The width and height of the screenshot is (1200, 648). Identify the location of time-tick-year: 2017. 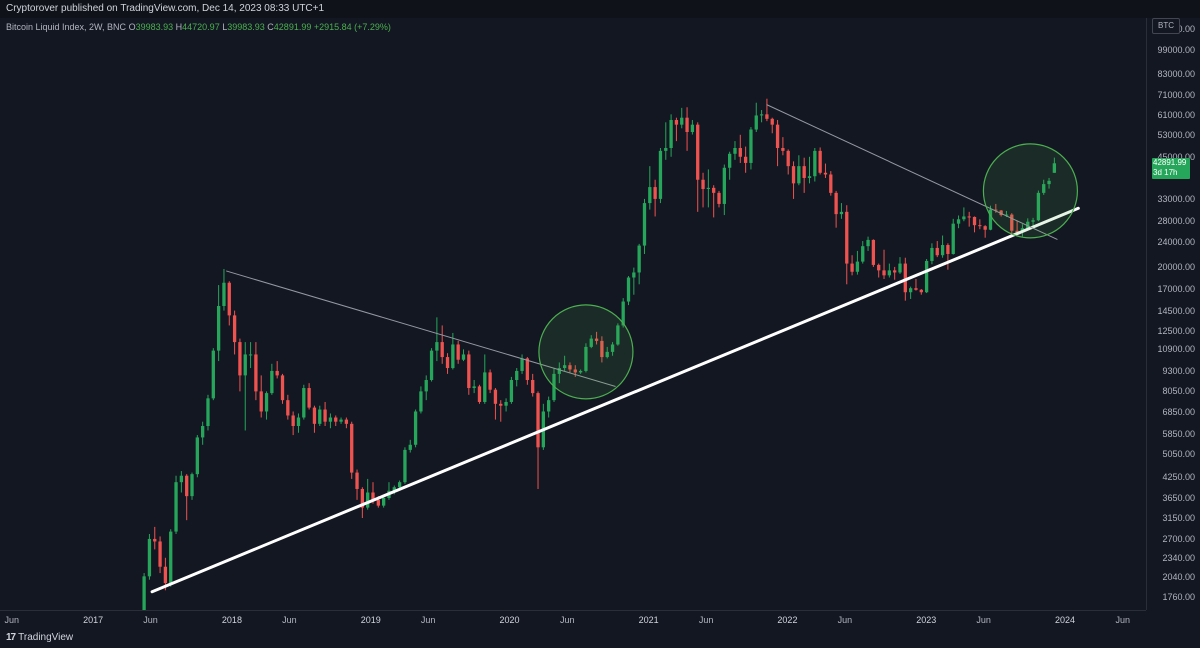
(93, 620).